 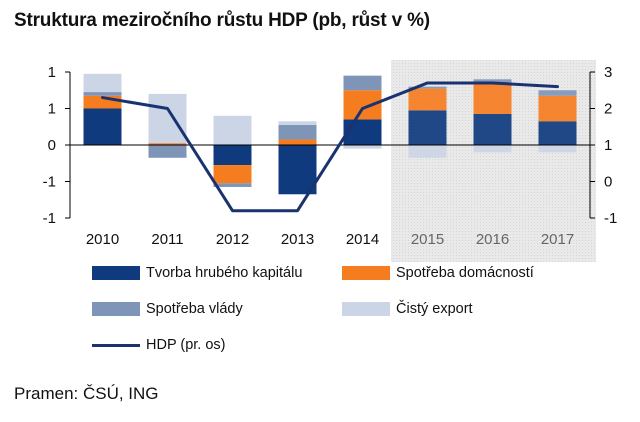 What do you see at coordinates (116, 345) in the screenshot?
I see `legend-line-swatch` at bounding box center [116, 345].